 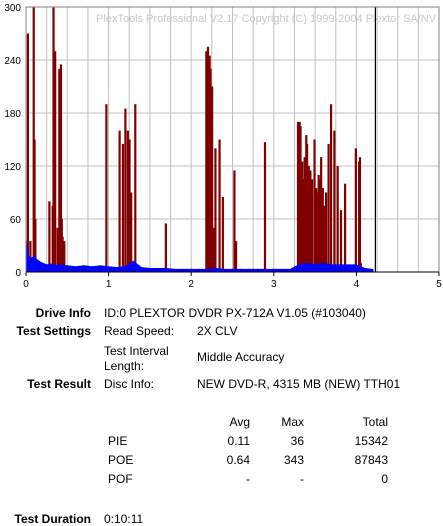 What do you see at coordinates (191, 284) in the screenshot?
I see `x-tick-label: 2` at bounding box center [191, 284].